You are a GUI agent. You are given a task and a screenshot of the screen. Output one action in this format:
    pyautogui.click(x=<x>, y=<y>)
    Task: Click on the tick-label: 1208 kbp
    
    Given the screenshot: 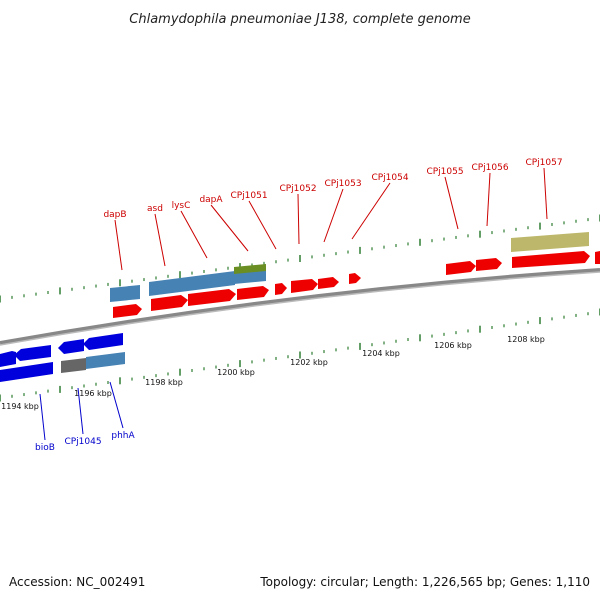 What is the action you would take?
    pyautogui.click(x=526, y=339)
    